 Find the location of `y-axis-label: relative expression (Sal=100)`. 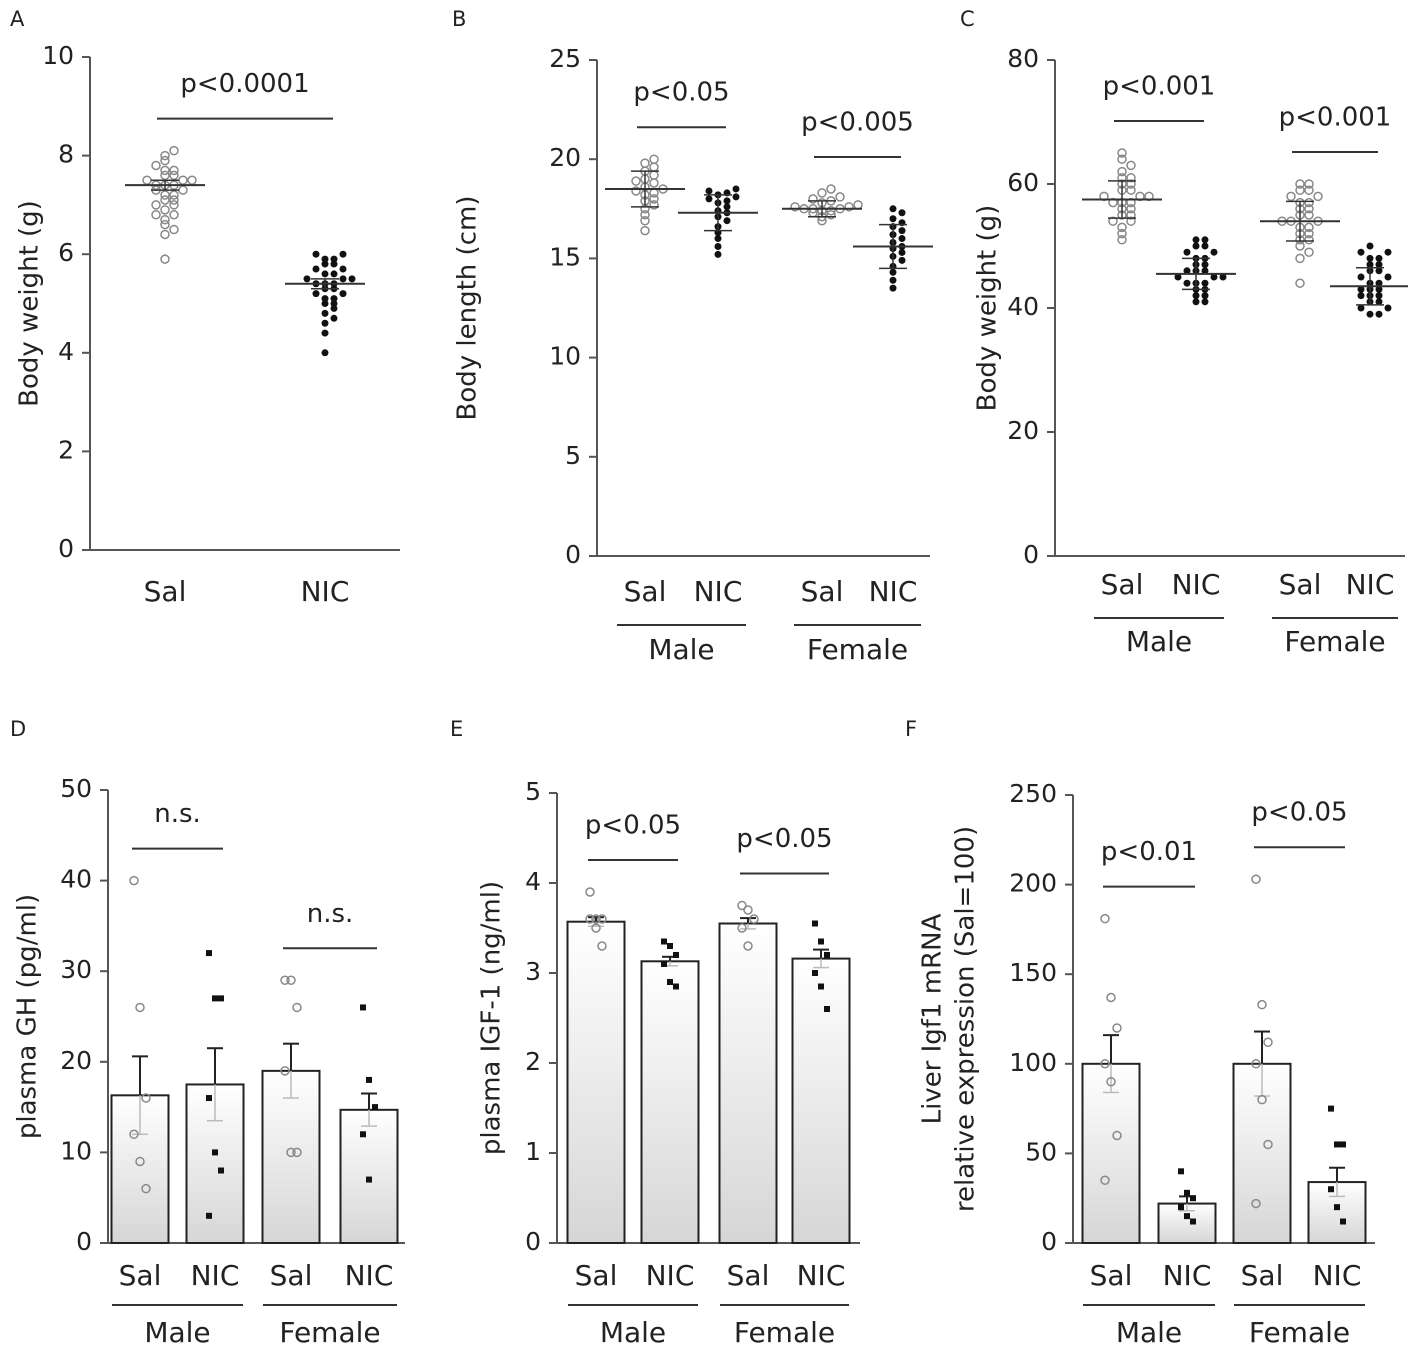

y-axis-label: relative expression (Sal=100) is located at coordinates (966, 1019).